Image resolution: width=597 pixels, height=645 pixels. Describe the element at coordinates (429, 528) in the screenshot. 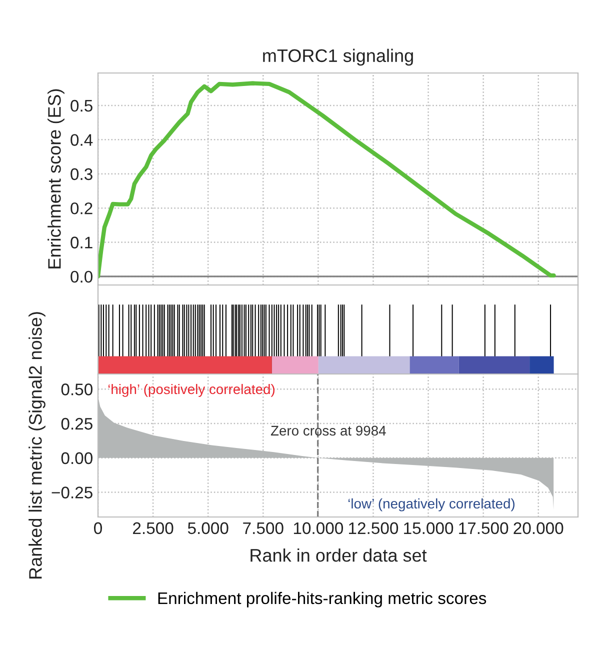

I see `x-tick-label: 15.000` at that location.